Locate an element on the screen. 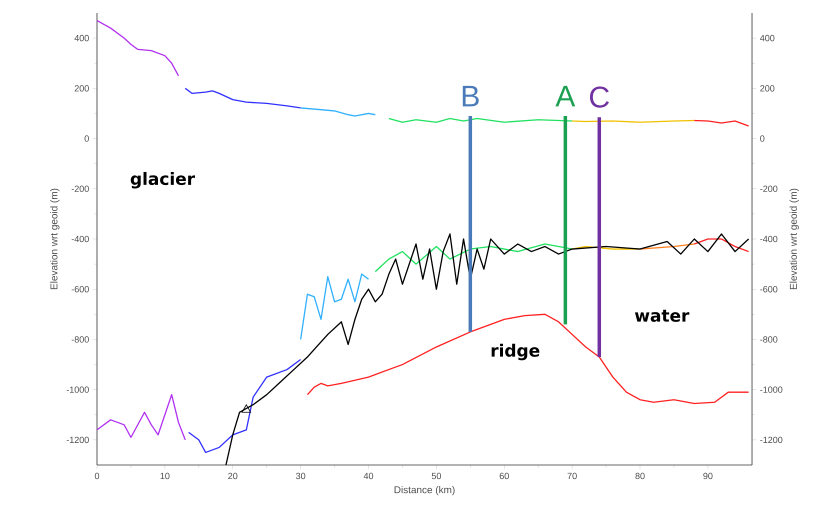 Image resolution: width=837 pixels, height=524 pixels. x-tick-label: 30 is located at coordinates (301, 476).